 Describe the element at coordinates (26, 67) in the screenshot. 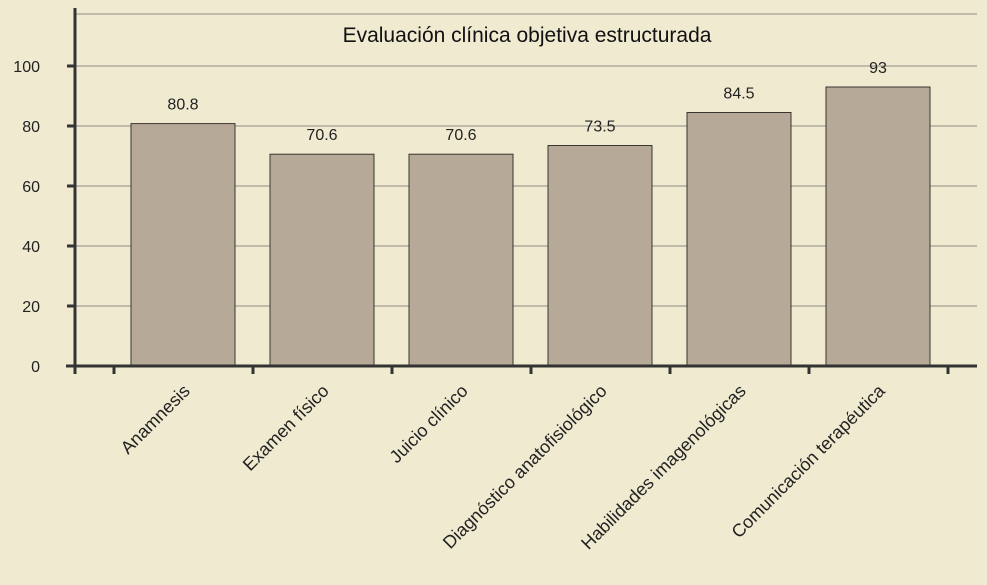

I see `y-tick-label: 100` at that location.